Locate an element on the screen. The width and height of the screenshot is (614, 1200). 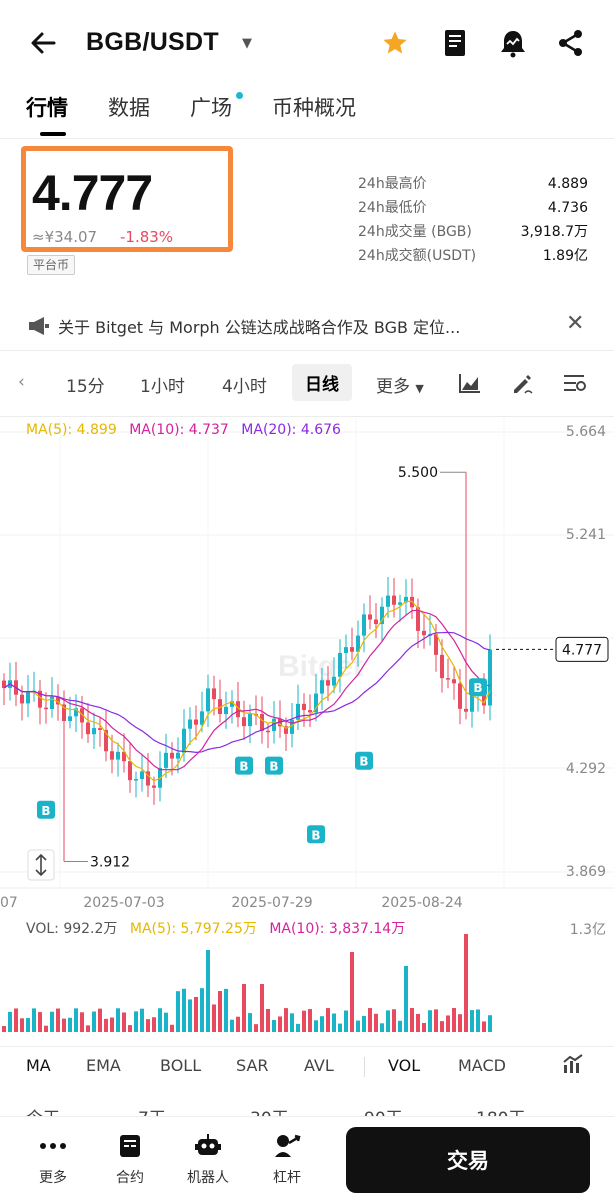
announcement-bar: 关于 Bitget 与 Morph 公链达成战略合作及 BGB 定位... ✕ is located at coordinates (307, 326).